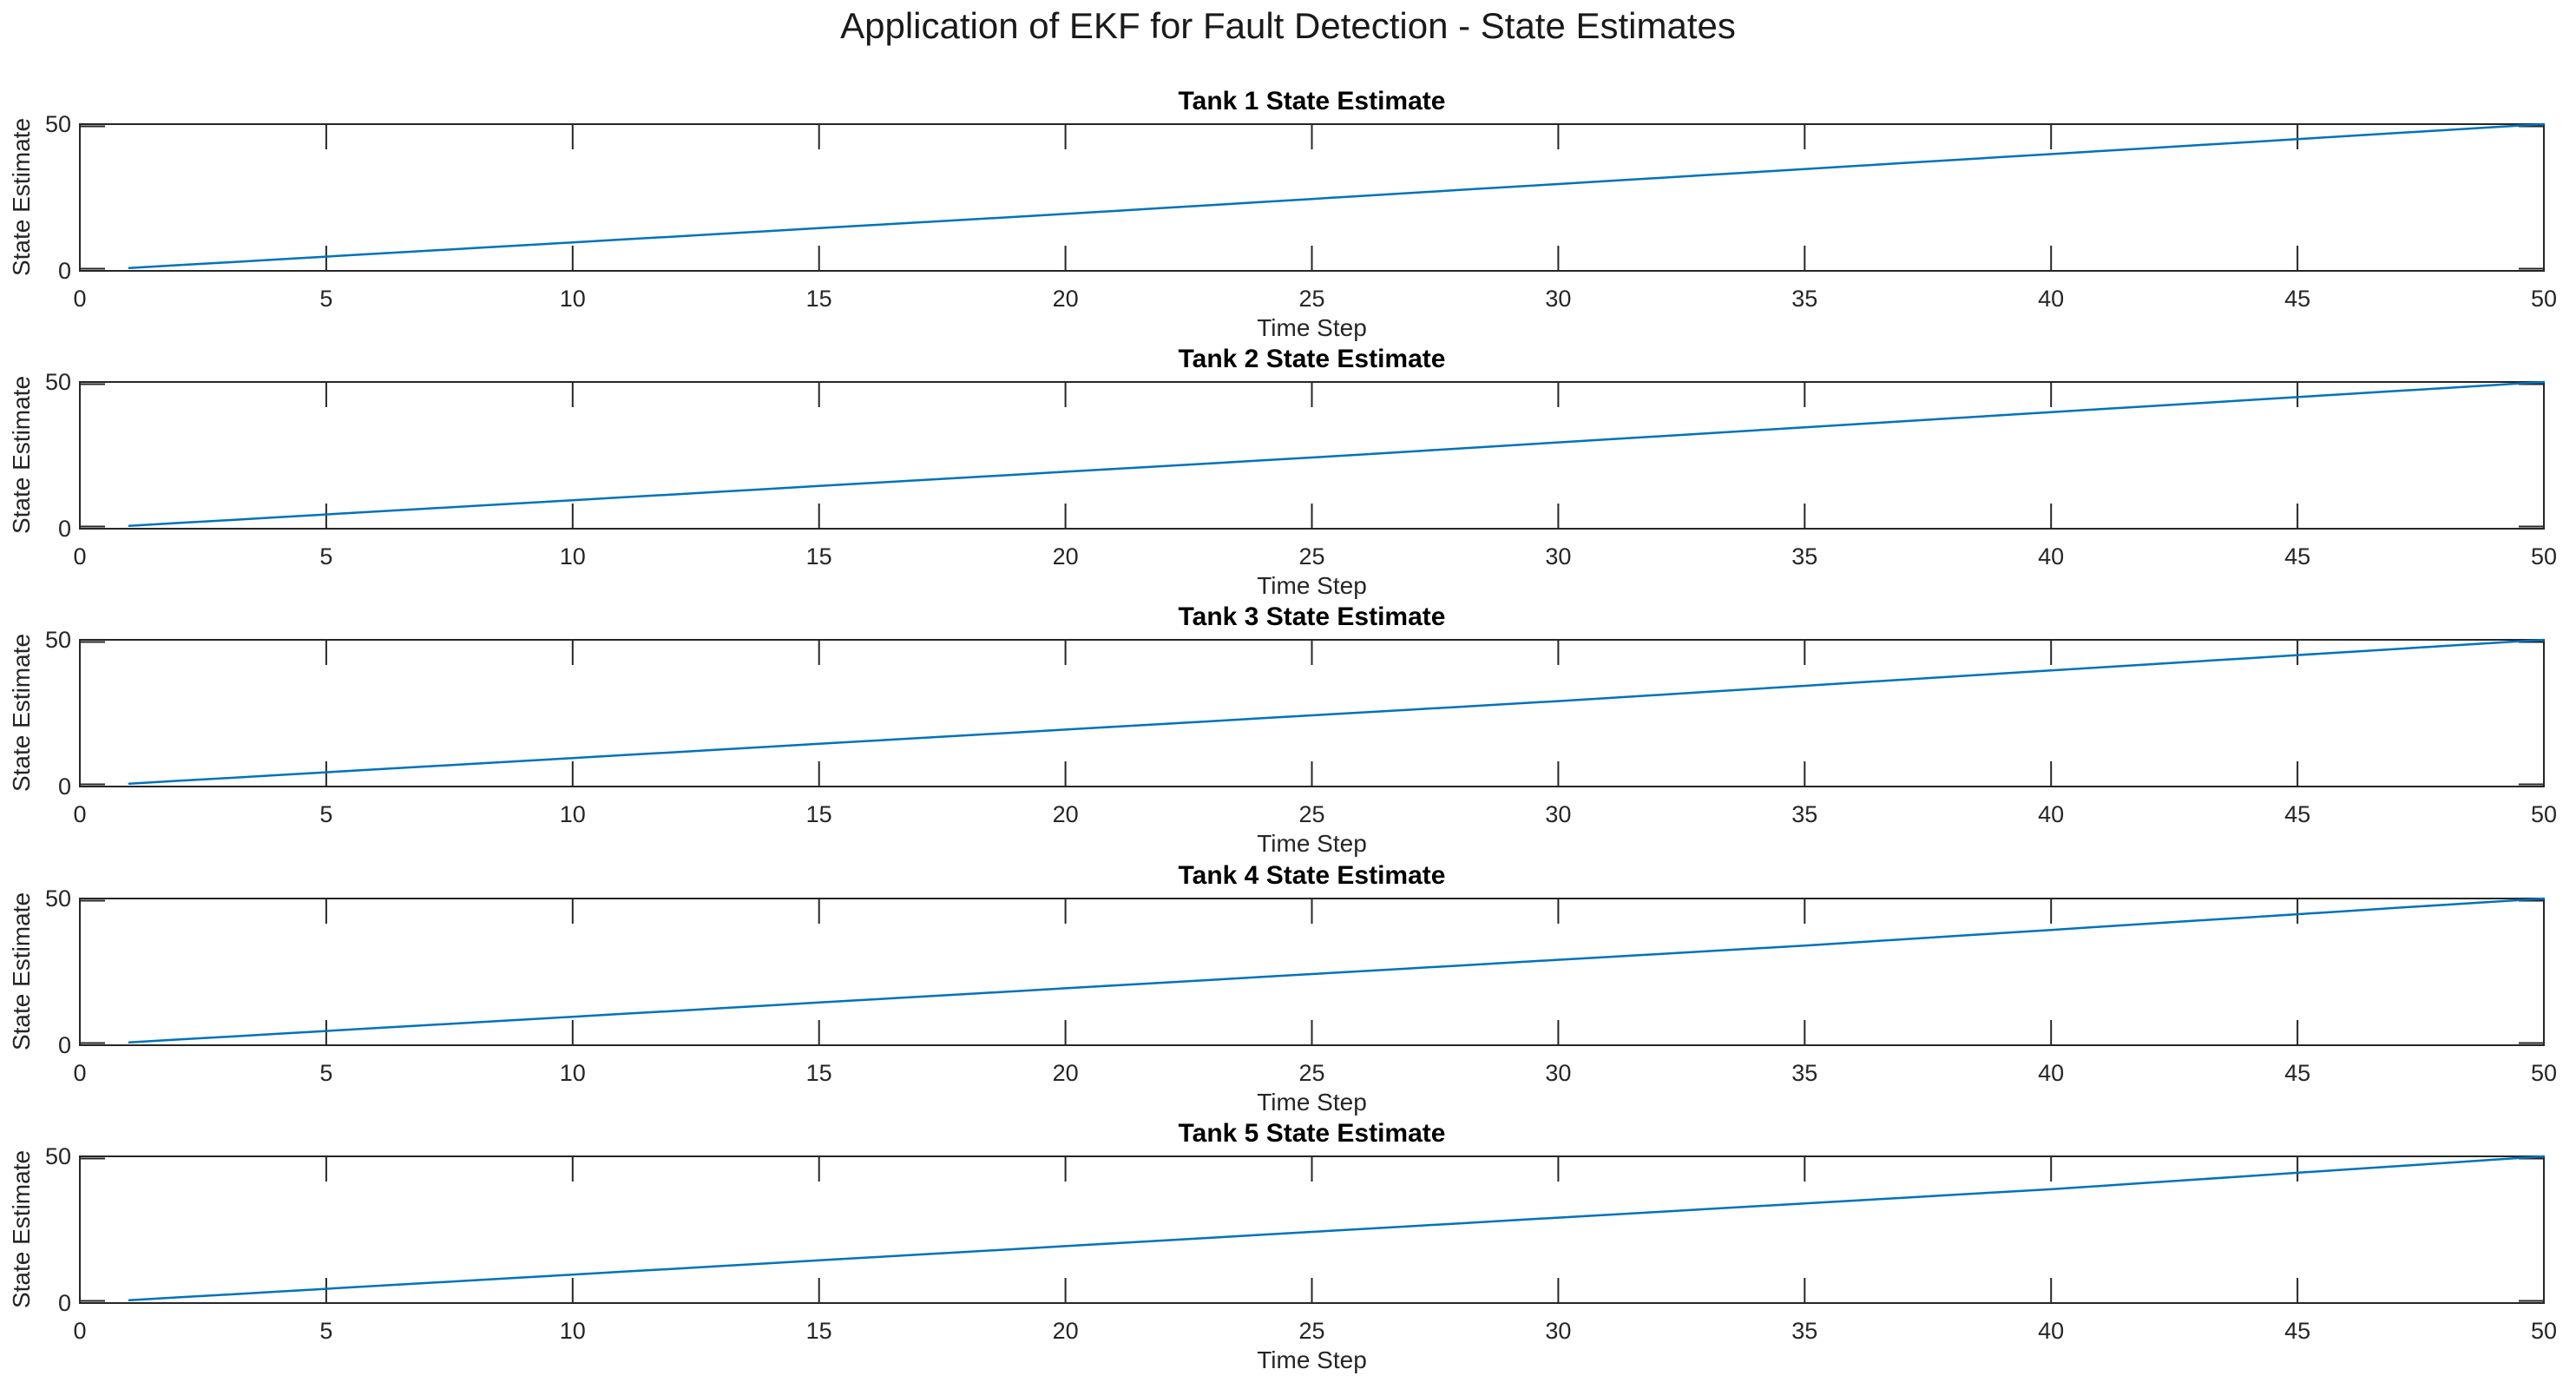  I want to click on subplot-title: Tank 4 State Estimate, so click(1312, 875).